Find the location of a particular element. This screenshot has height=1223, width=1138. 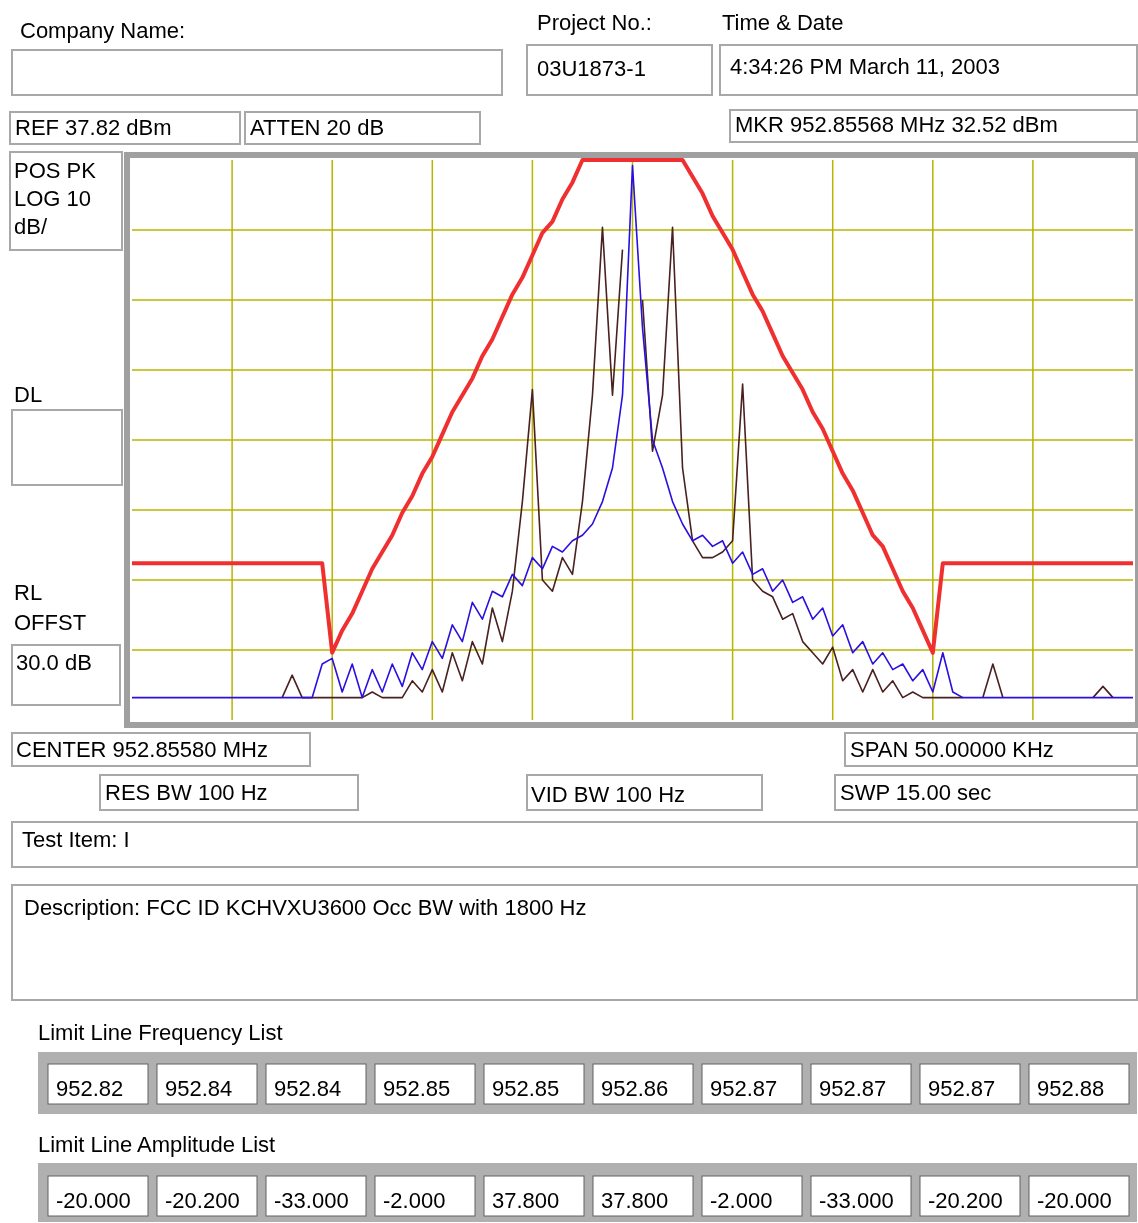

text: DL is located at coordinates (28, 394).